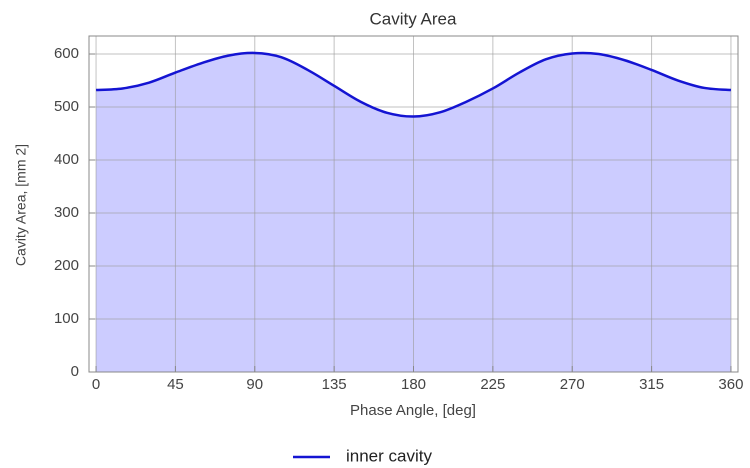 The image size is (750, 468). What do you see at coordinates (66, 159) in the screenshot?
I see `y-tick-label: 400` at bounding box center [66, 159].